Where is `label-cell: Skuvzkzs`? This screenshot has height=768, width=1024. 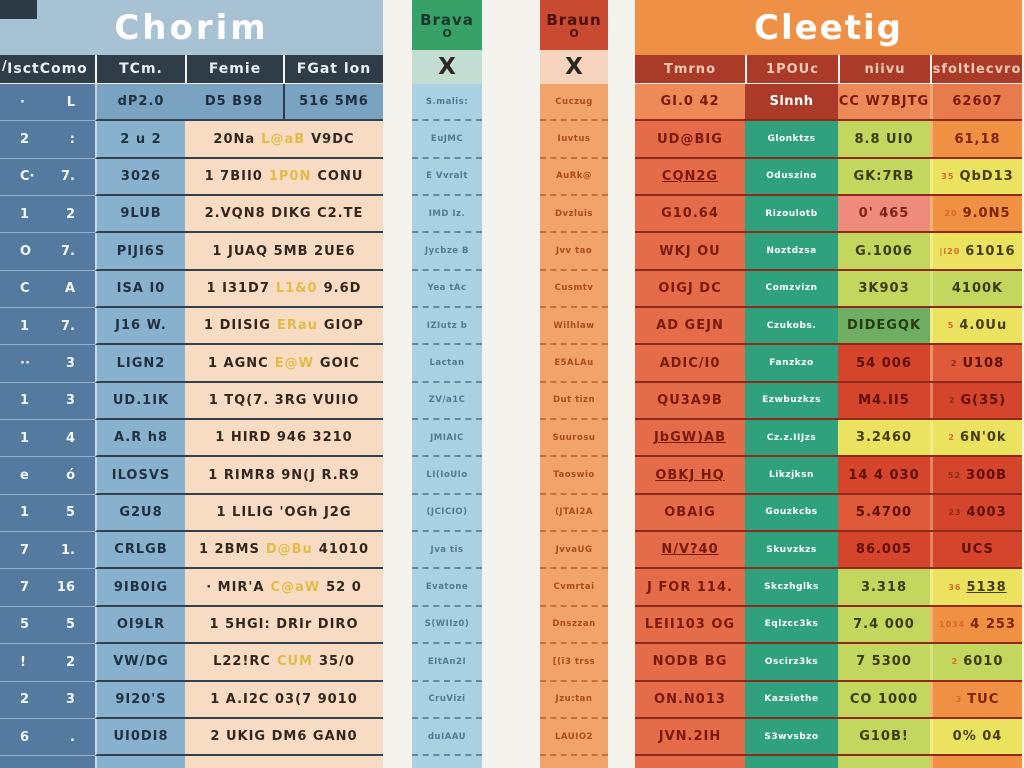 label-cell: Skuvzkzs is located at coordinates (791, 550).